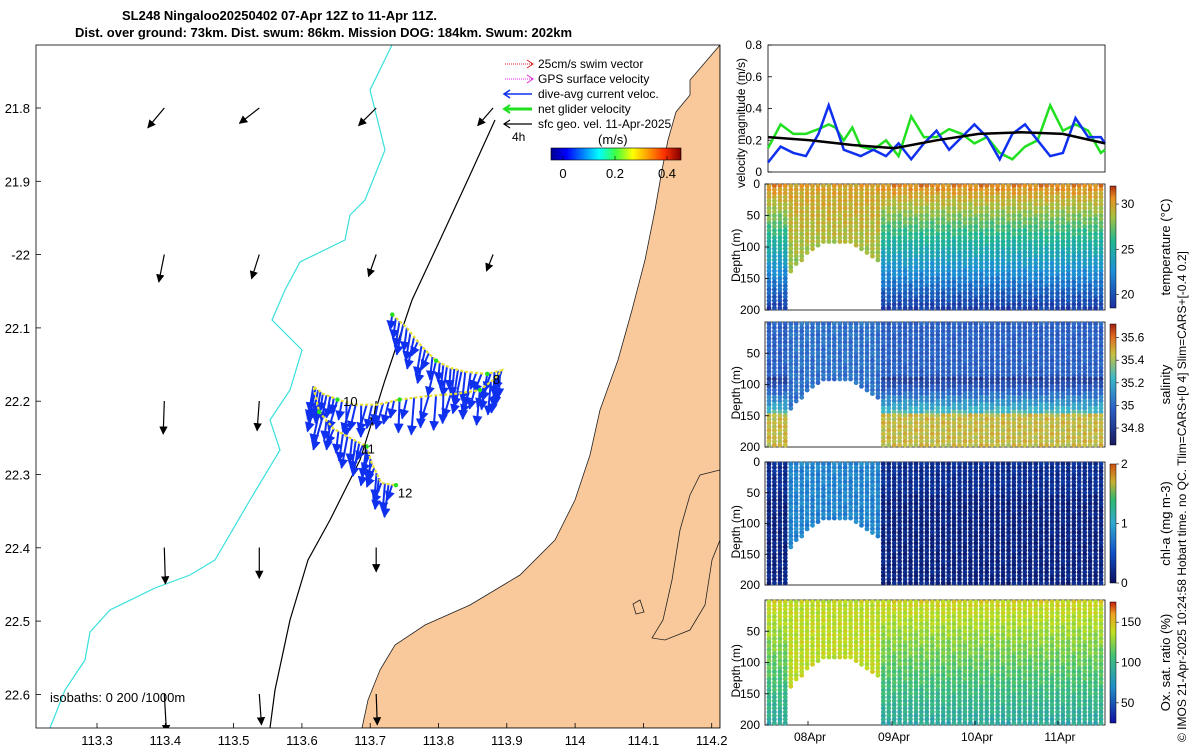  Describe the element at coordinates (1128, 294) in the screenshot. I see `section-colorbar-tick-label: 20` at that location.